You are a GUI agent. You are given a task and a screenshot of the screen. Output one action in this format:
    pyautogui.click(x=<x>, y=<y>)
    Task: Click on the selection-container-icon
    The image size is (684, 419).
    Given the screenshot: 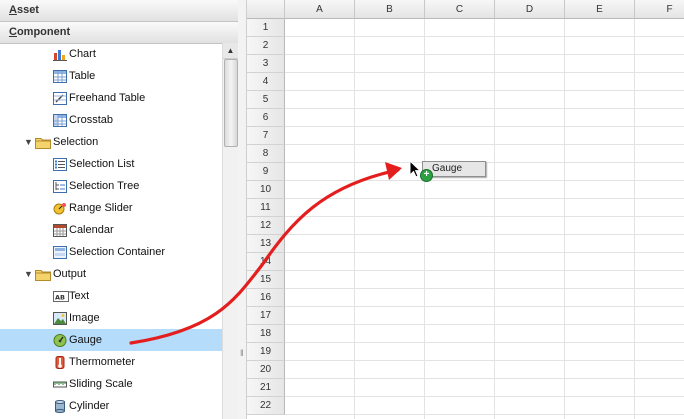 What is the action you would take?
    pyautogui.click(x=60, y=252)
    